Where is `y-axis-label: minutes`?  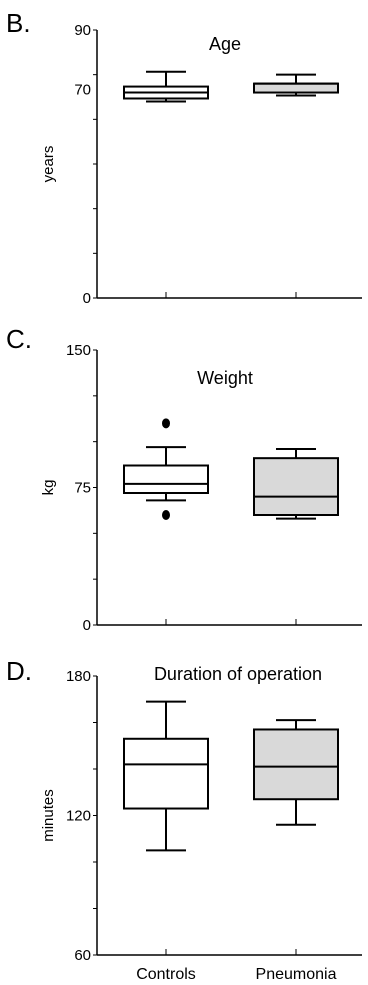
y-axis-label: minutes is located at coordinates (48, 815).